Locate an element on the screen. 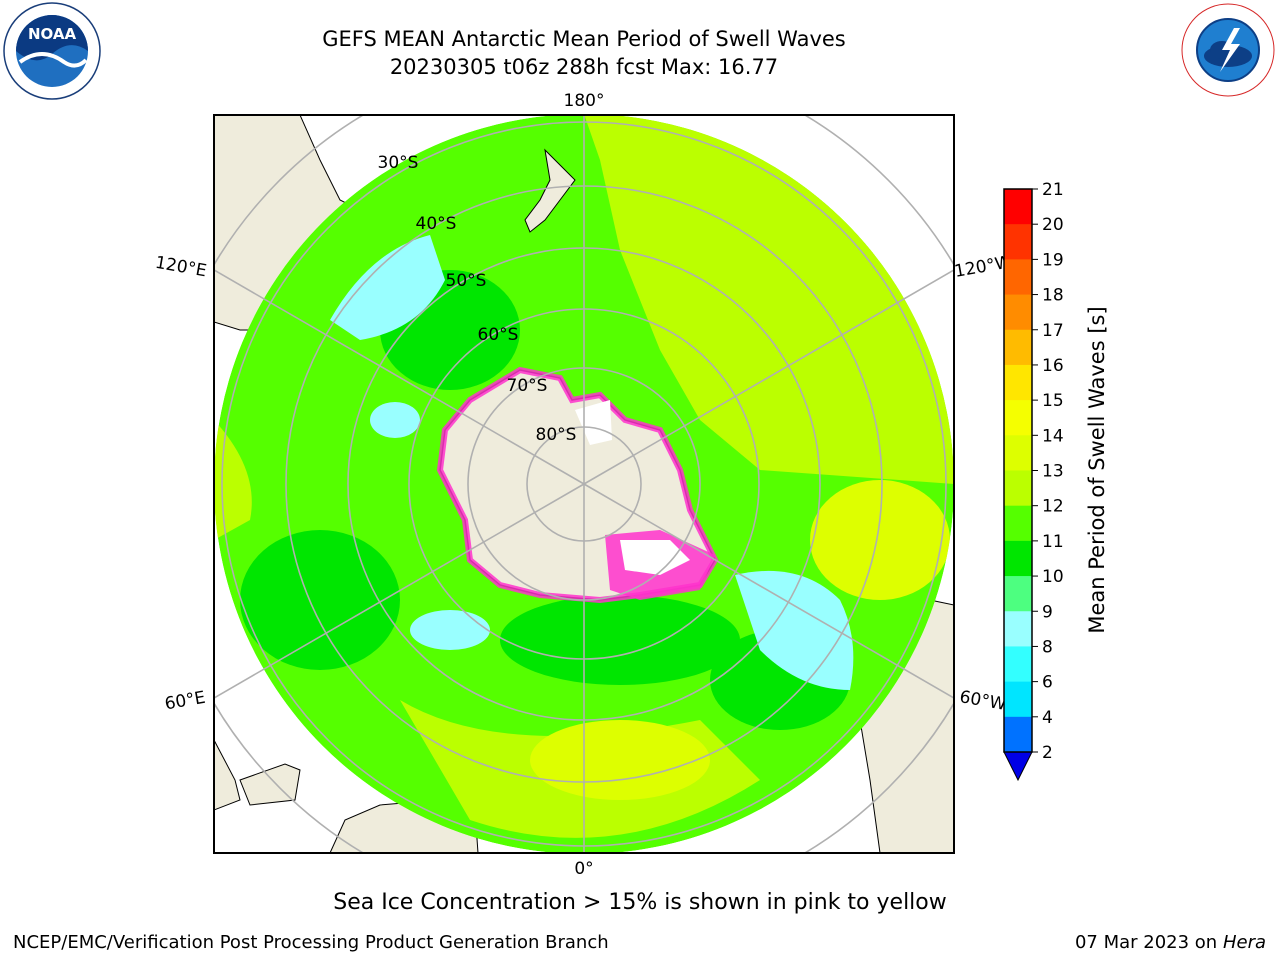 The width and height of the screenshot is (1280, 960). colorbar-tick-label: 9 is located at coordinates (1047, 612).